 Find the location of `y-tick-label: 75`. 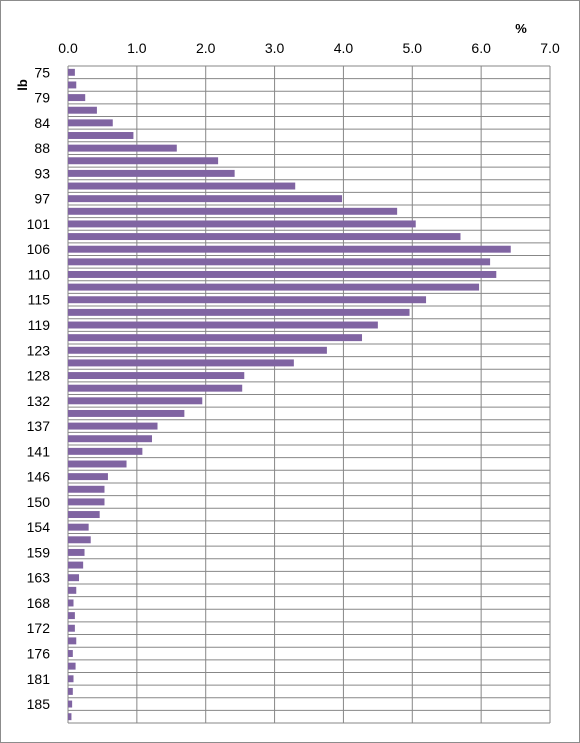

y-tick-label: 75 is located at coordinates (42, 72).